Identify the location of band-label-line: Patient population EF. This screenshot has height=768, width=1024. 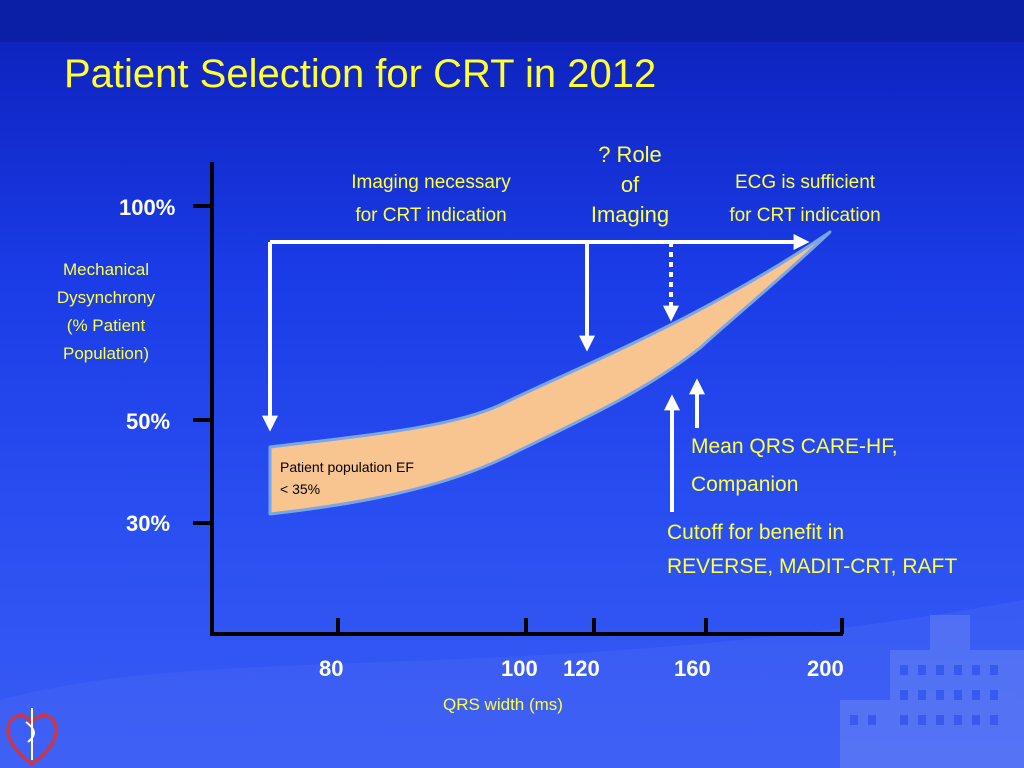
(347, 467).